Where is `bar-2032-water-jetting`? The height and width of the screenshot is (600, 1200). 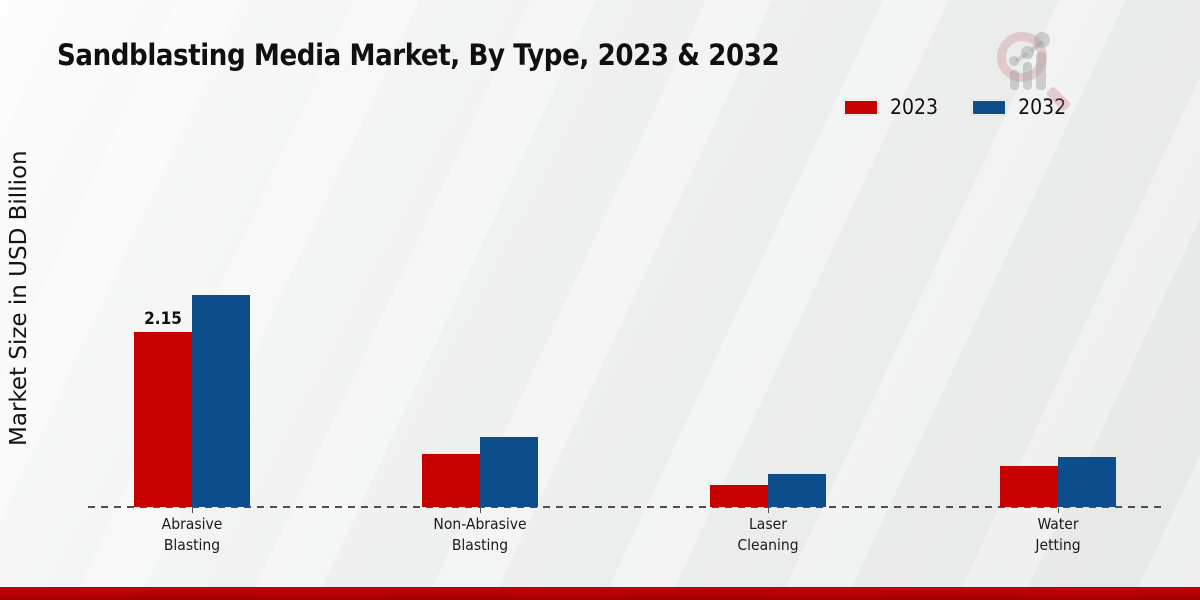 bar-2032-water-jetting is located at coordinates (1087, 482).